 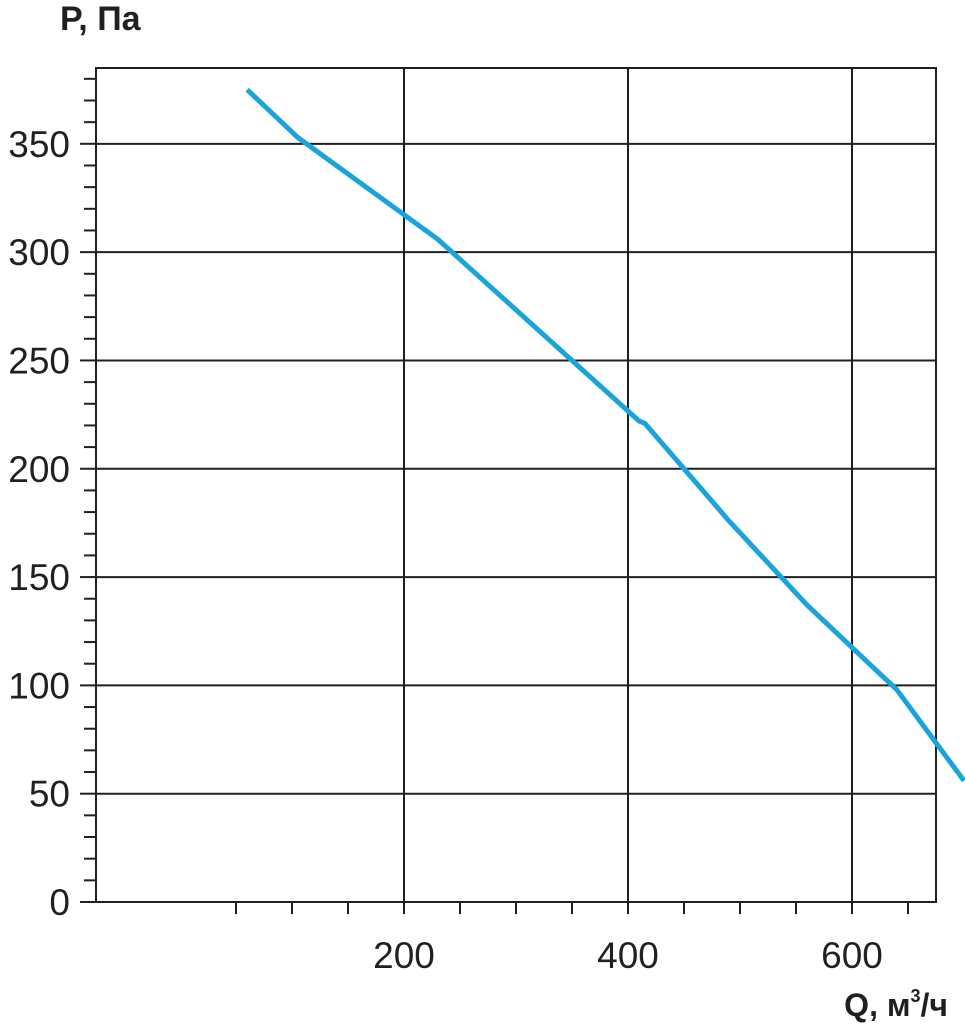 I want to click on x-axis-title-main: Q, м, so click(x=877, y=1005).